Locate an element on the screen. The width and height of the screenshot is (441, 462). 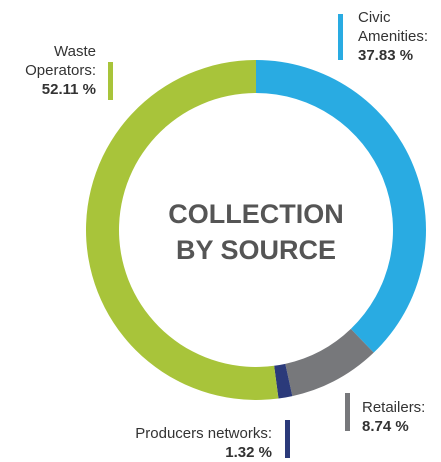
data-label: Waste Operators: 52.11 % is located at coordinates (53, 70).